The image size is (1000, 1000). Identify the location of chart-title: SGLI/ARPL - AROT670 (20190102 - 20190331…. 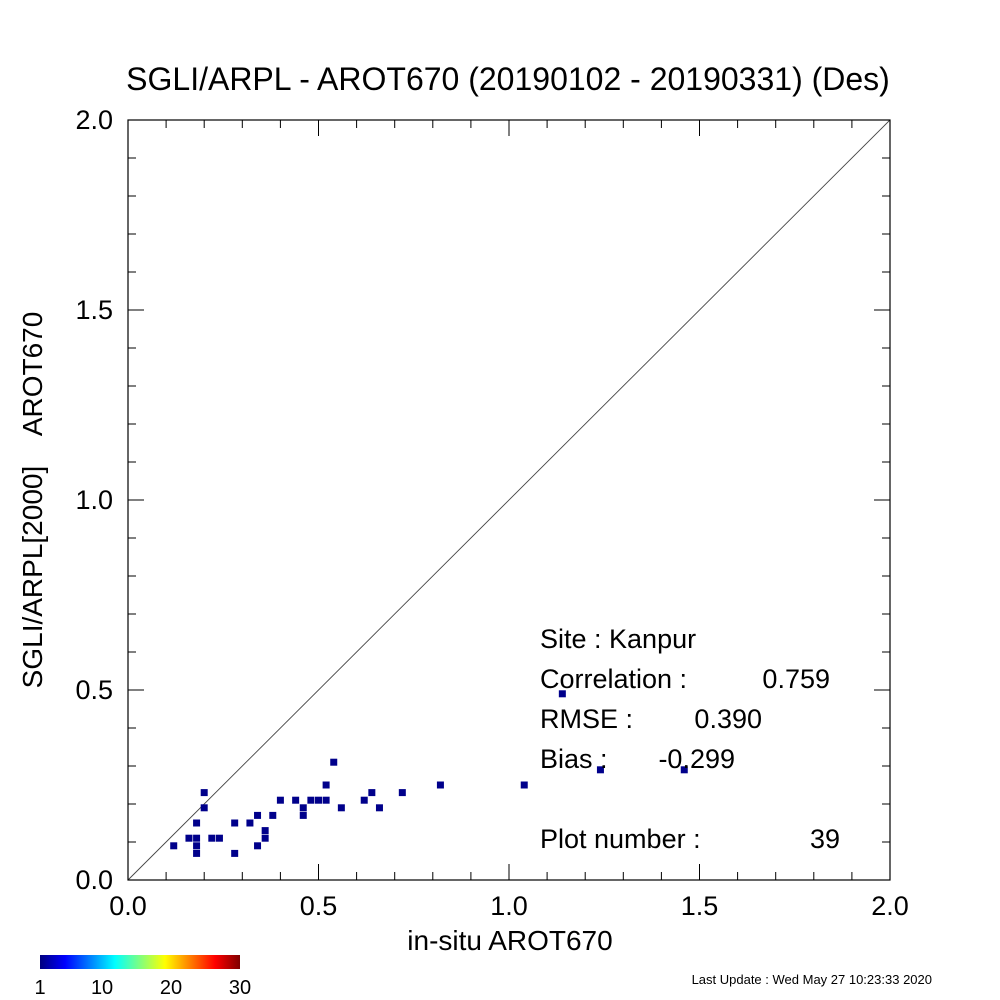
(508, 79).